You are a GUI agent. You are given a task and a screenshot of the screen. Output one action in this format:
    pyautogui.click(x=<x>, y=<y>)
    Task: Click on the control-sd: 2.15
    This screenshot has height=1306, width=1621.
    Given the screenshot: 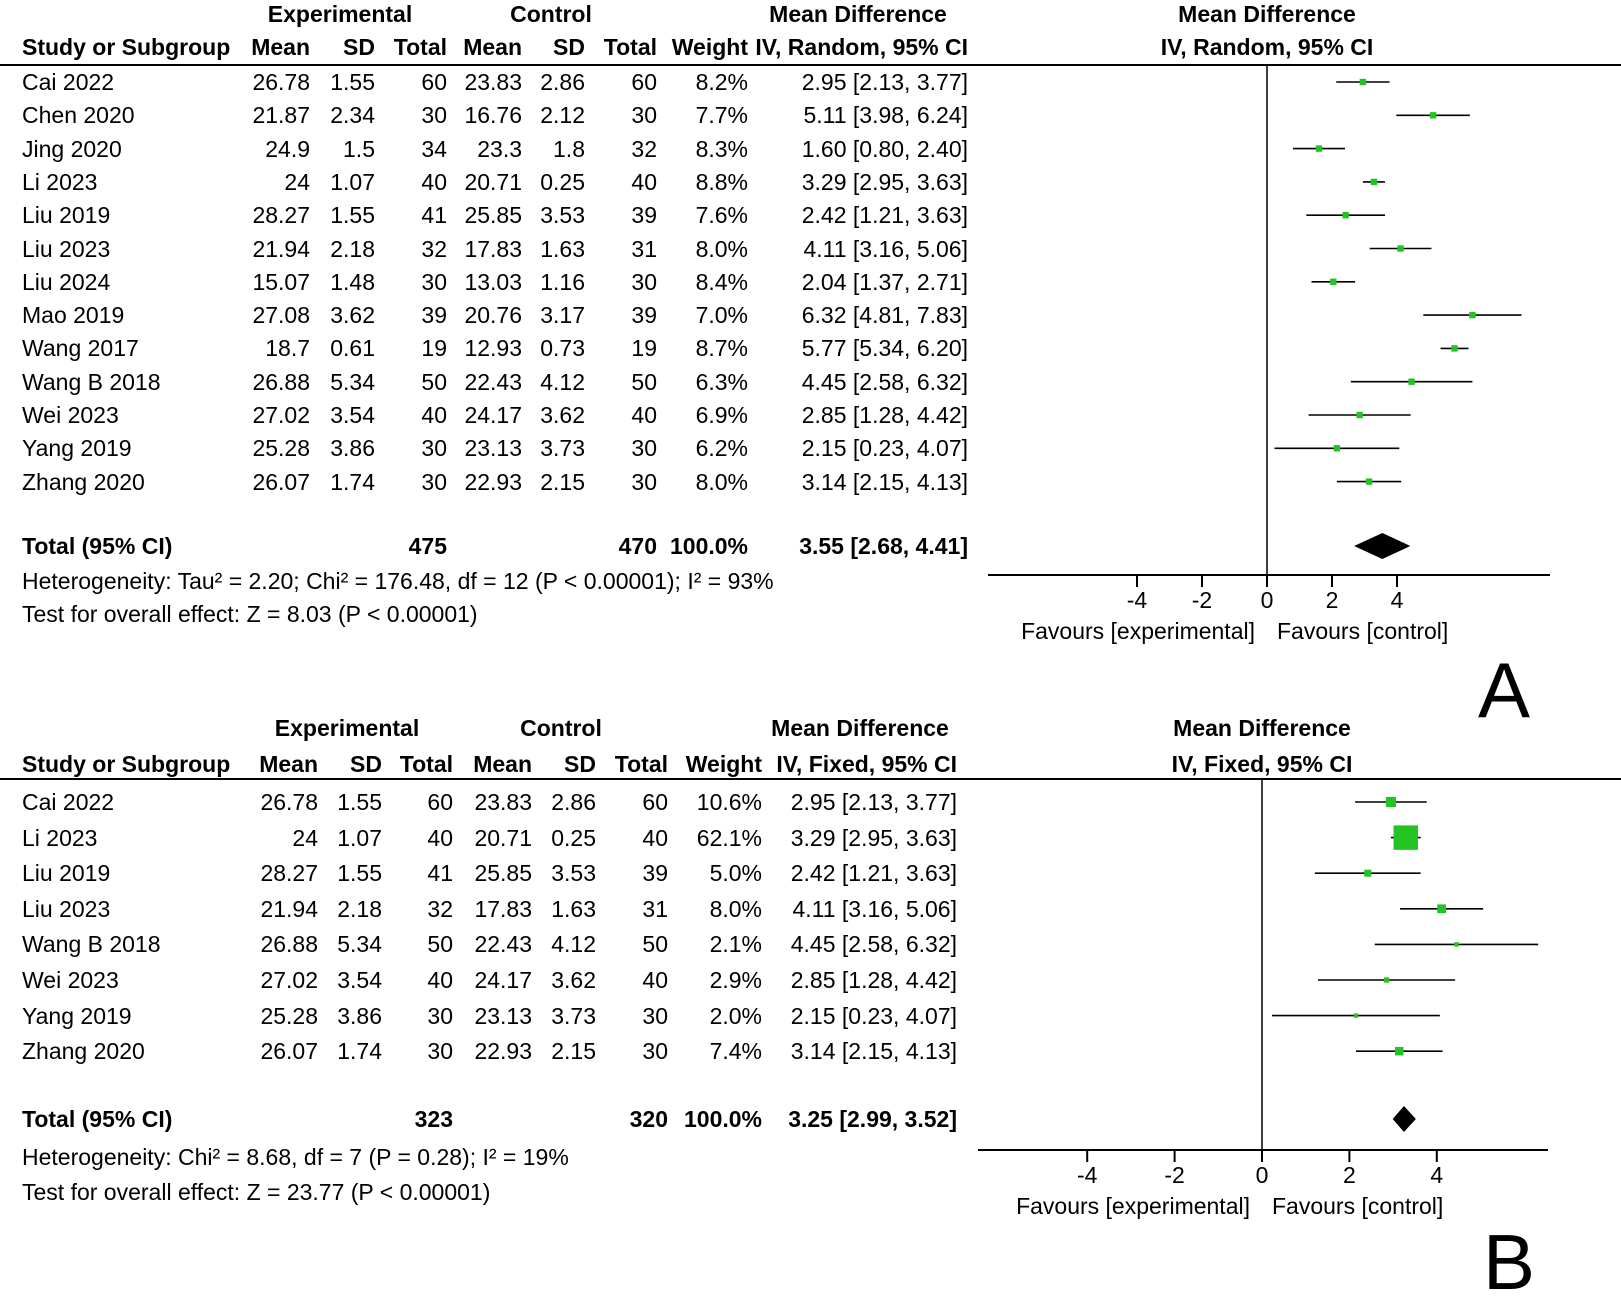 What is the action you would take?
    pyautogui.click(x=573, y=1051)
    